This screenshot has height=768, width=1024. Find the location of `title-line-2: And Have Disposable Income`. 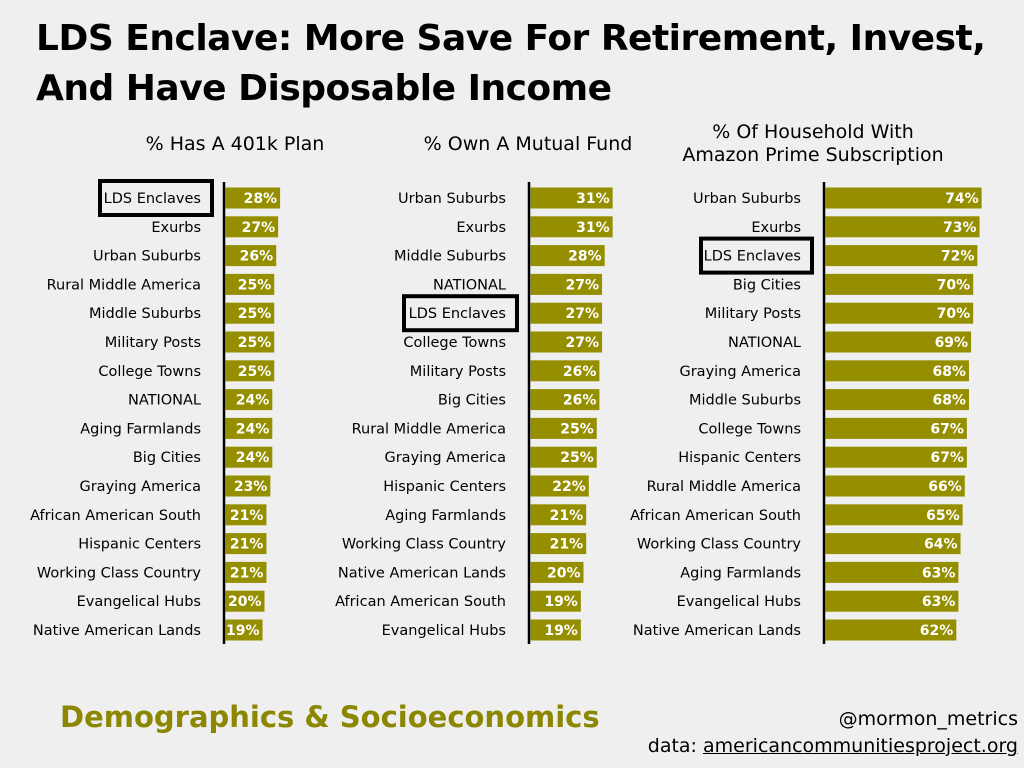

title-line-2: And Have Disposable Income is located at coordinates (324, 88).